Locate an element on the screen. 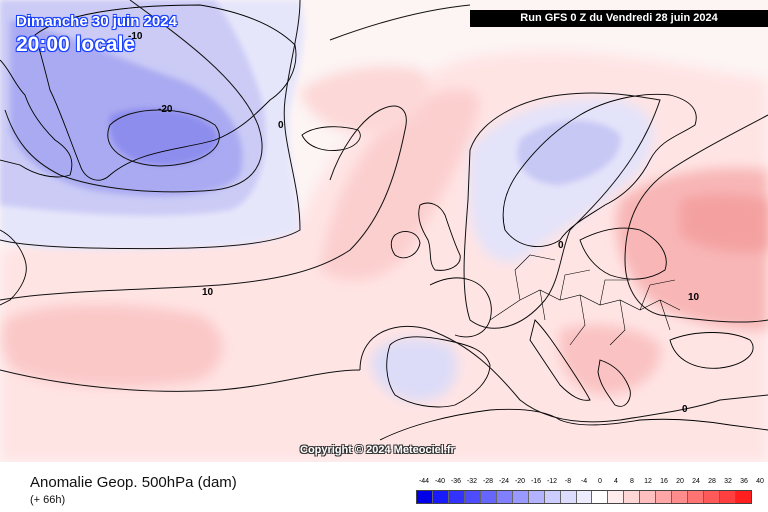  legend-tick-label: -12 is located at coordinates (552, 481).